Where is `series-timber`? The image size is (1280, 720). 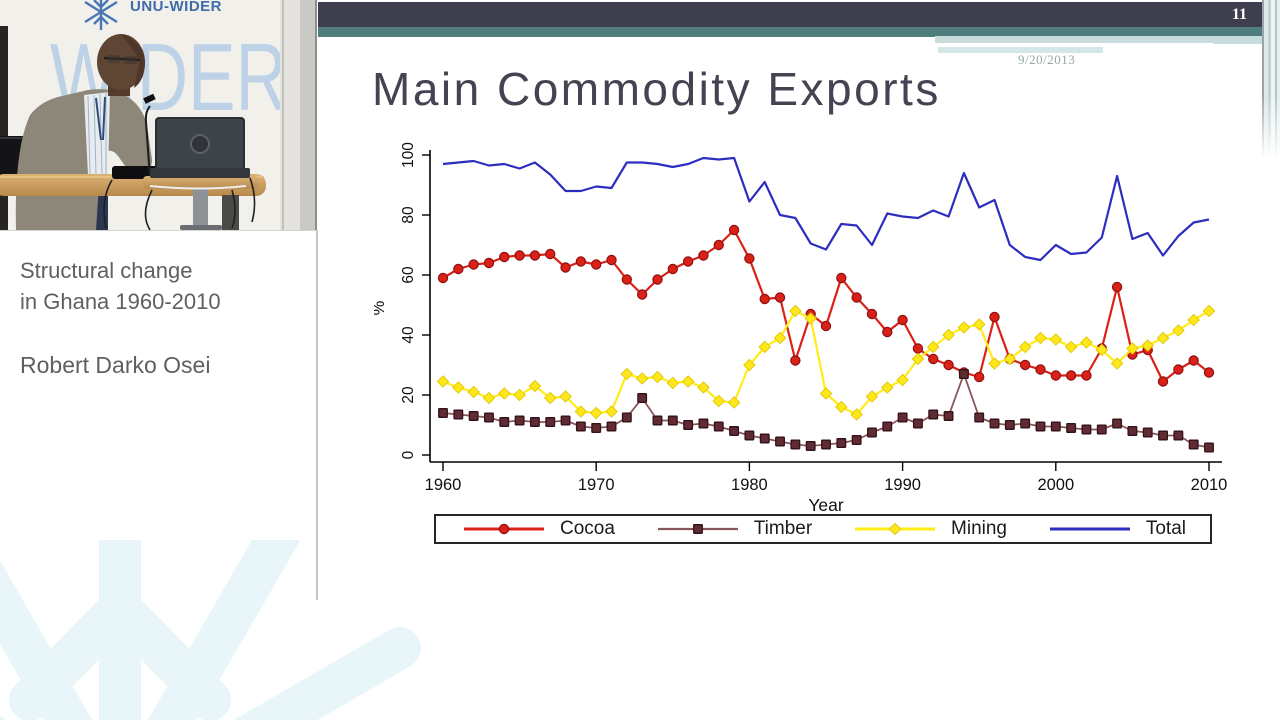
series-timber is located at coordinates (826, 411).